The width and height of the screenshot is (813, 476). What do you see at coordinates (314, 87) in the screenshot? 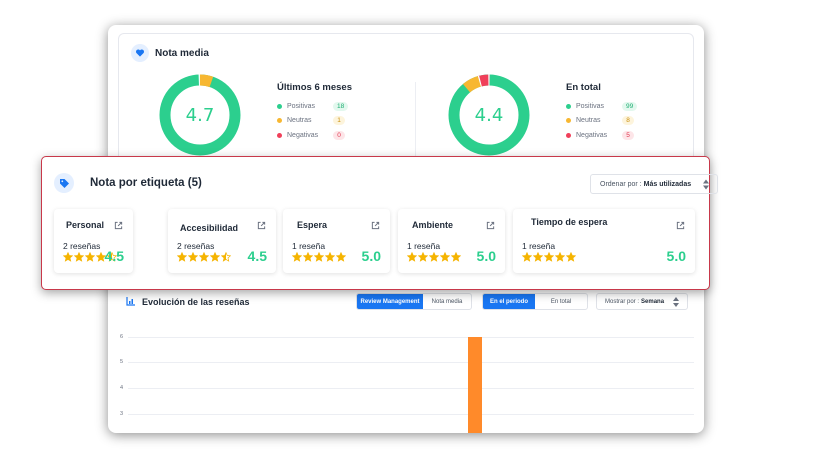
I see `legend-title: Últimos 6 meses` at bounding box center [314, 87].